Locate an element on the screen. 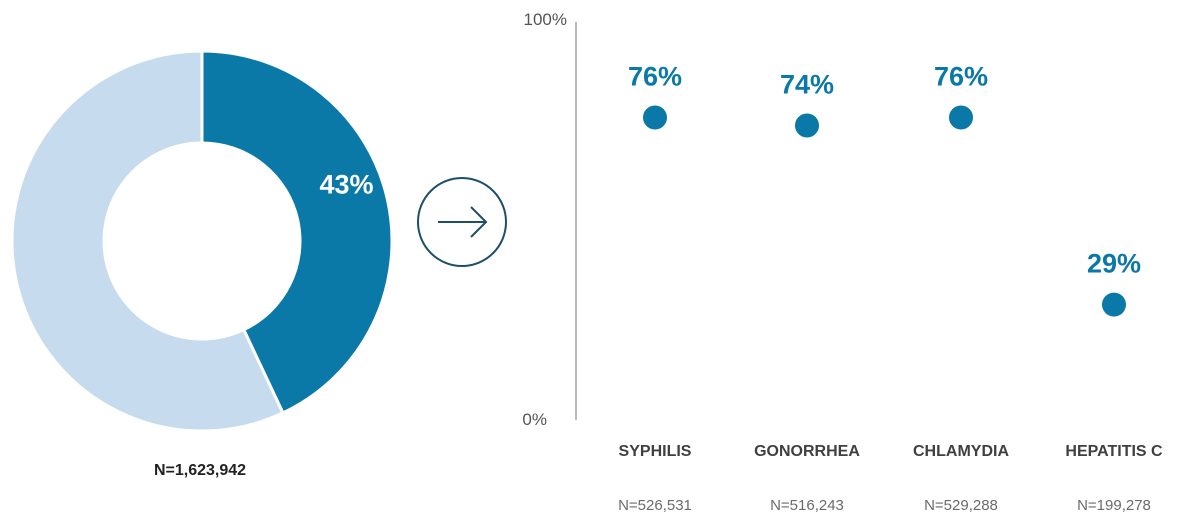  category-sample-size: N=526,531 is located at coordinates (655, 505).